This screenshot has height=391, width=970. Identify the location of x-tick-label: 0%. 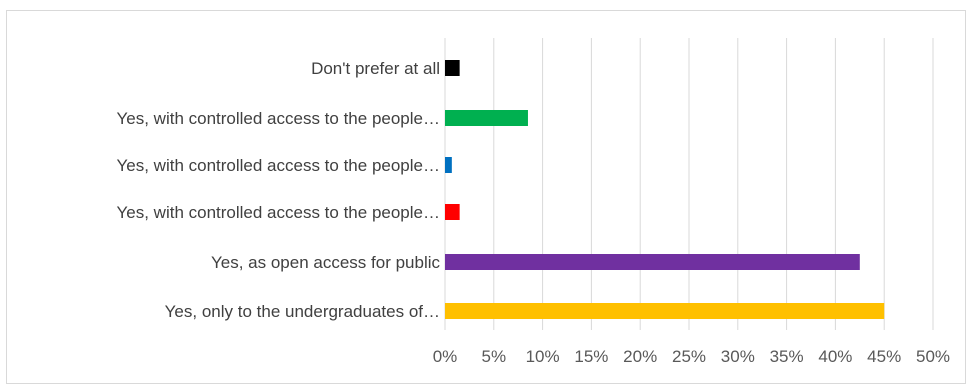
(445, 356).